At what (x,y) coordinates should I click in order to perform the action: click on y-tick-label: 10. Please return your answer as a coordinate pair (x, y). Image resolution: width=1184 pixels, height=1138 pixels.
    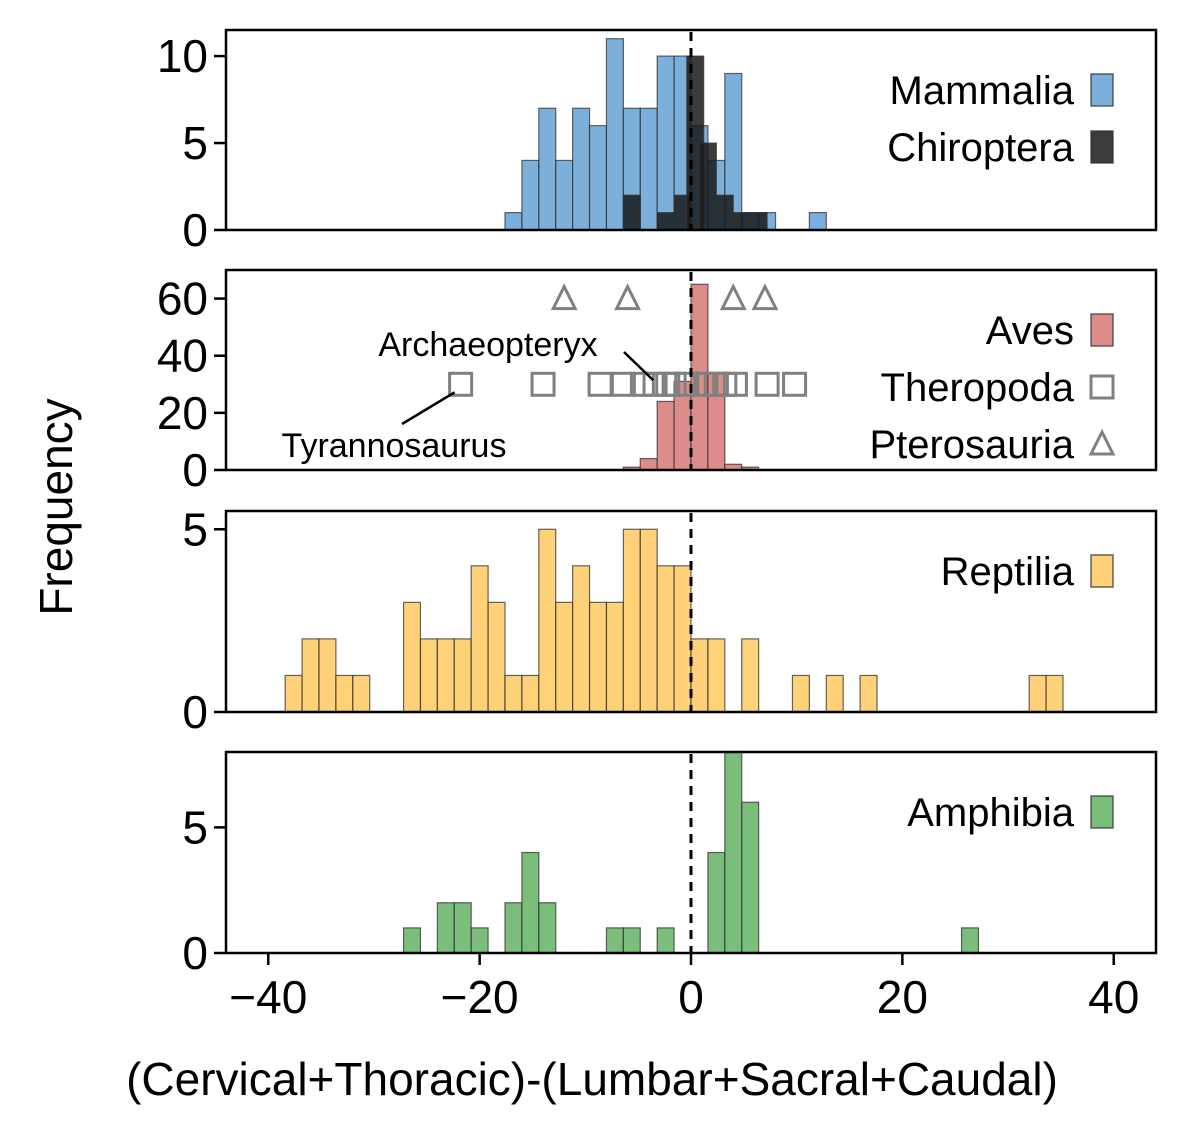
    Looking at the image, I should click on (182, 56).